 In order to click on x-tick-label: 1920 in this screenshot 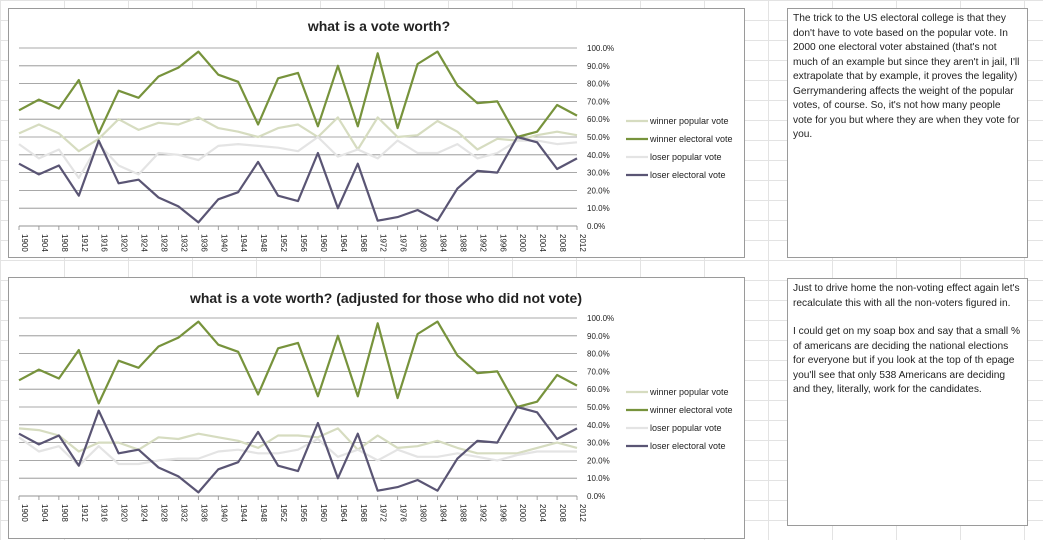, I will do `click(124, 243)`.